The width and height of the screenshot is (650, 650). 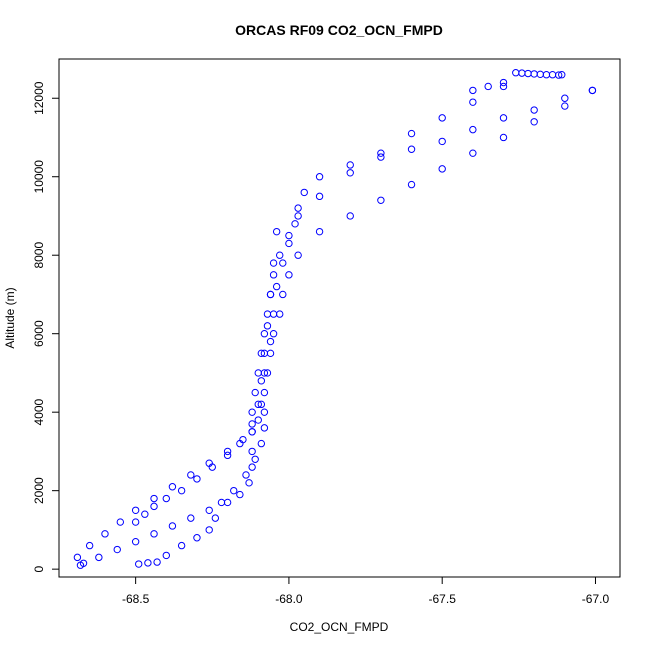 What do you see at coordinates (339, 30) in the screenshot?
I see `chart-title: ORCAS RF09 CO2_OCN_FMPD` at bounding box center [339, 30].